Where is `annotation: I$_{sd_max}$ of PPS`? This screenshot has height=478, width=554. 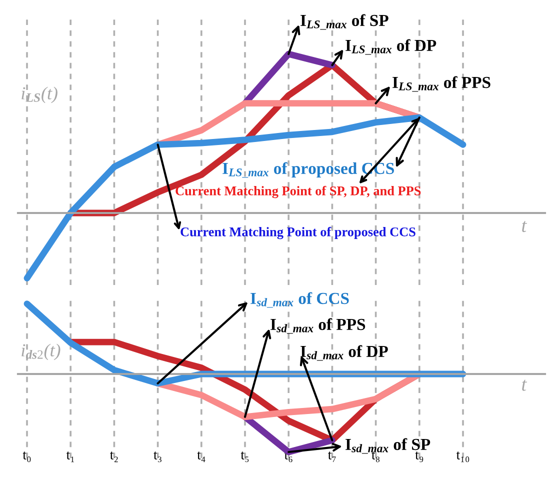 annotation: I$_{sd_max}$ of PPS is located at coordinates (318, 326).